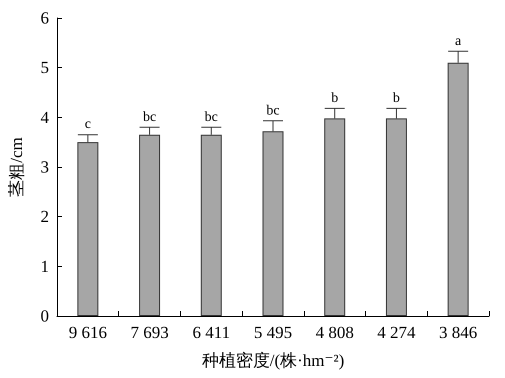 This screenshot has height=378, width=505. What do you see at coordinates (44, 266) in the screenshot?
I see `y-tick-label: 1` at bounding box center [44, 266].